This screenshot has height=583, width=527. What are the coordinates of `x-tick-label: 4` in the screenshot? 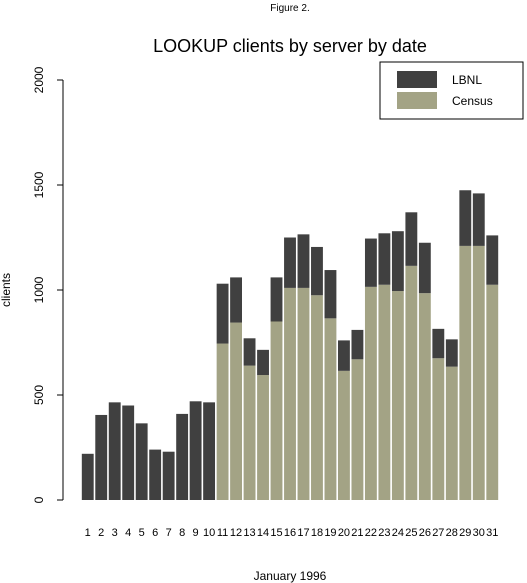 It's located at (128, 533).